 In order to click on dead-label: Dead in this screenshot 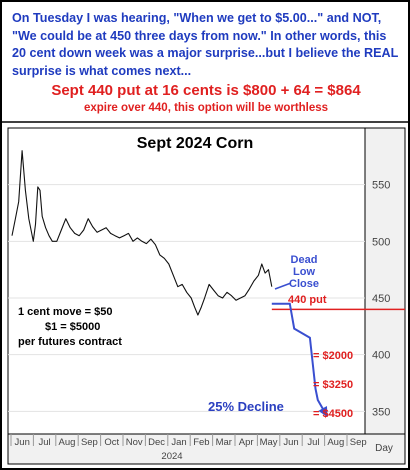, I will do `click(304, 260)`.